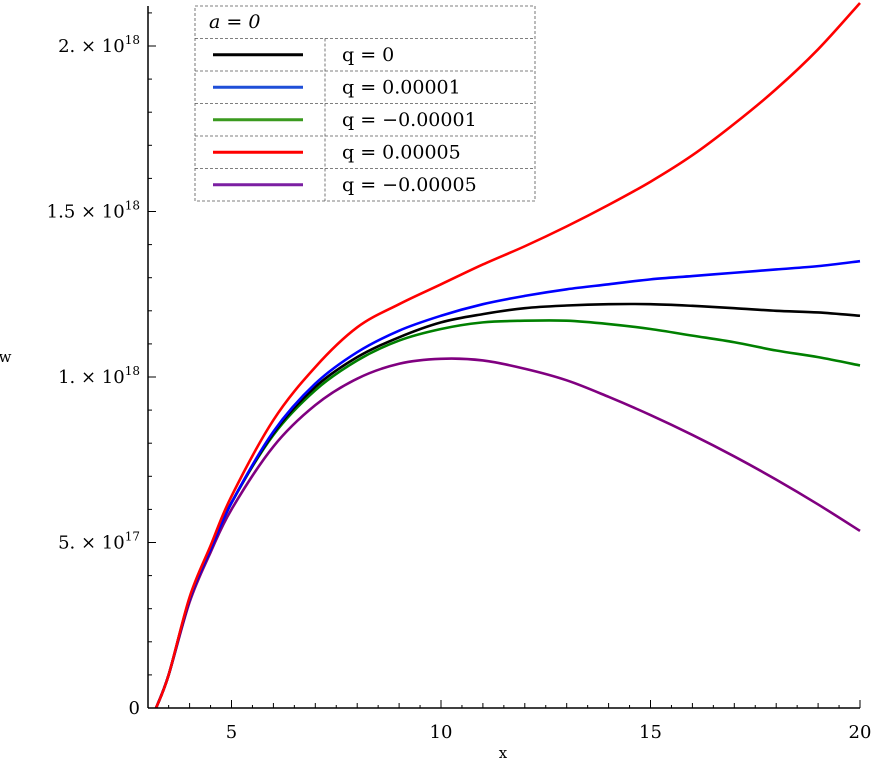  What do you see at coordinates (401, 152) in the screenshot?
I see `legend-label-3: q = 0.00005` at bounding box center [401, 152].